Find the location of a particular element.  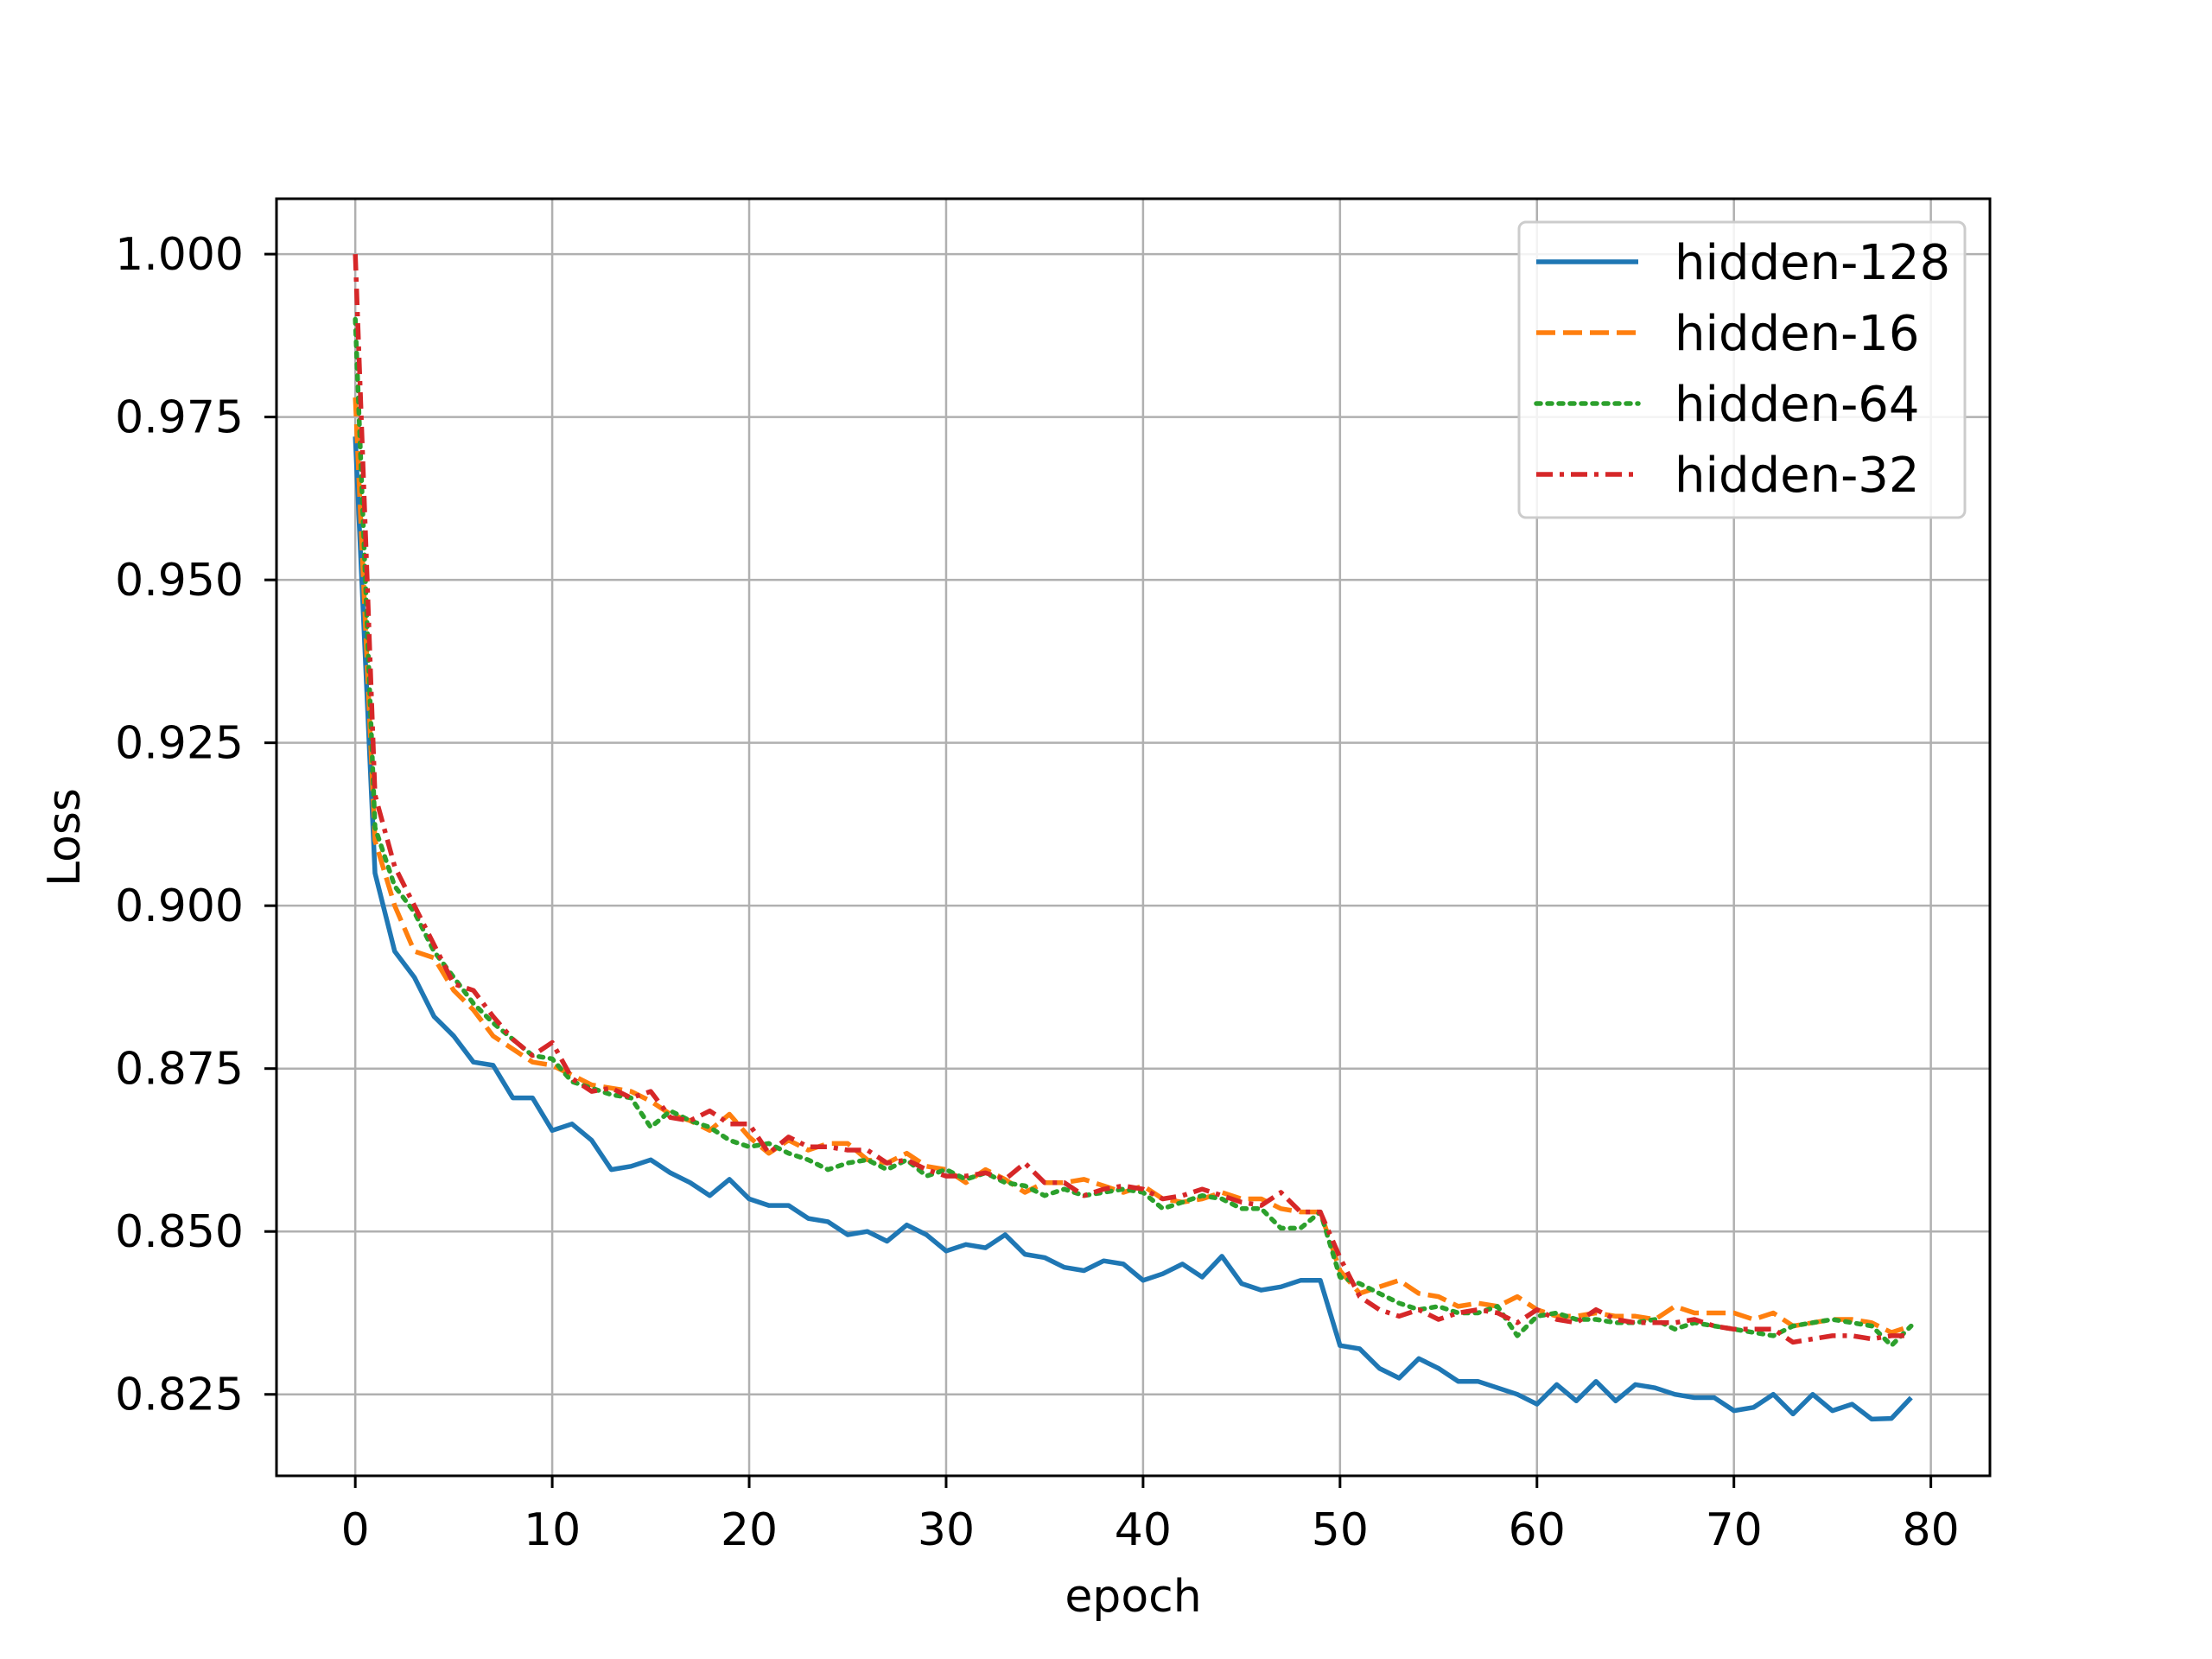

y-tick-label: 0.900 is located at coordinates (179, 906).